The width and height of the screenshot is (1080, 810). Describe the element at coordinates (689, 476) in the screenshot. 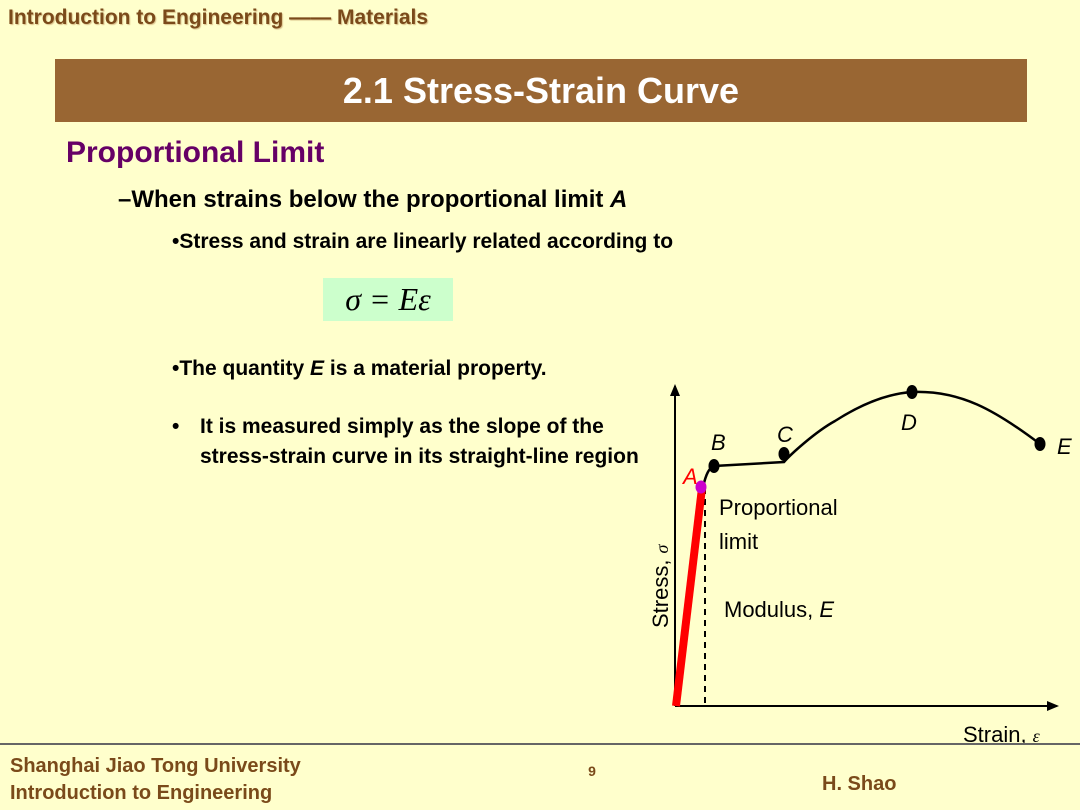

I see `point-a-label: A` at that location.